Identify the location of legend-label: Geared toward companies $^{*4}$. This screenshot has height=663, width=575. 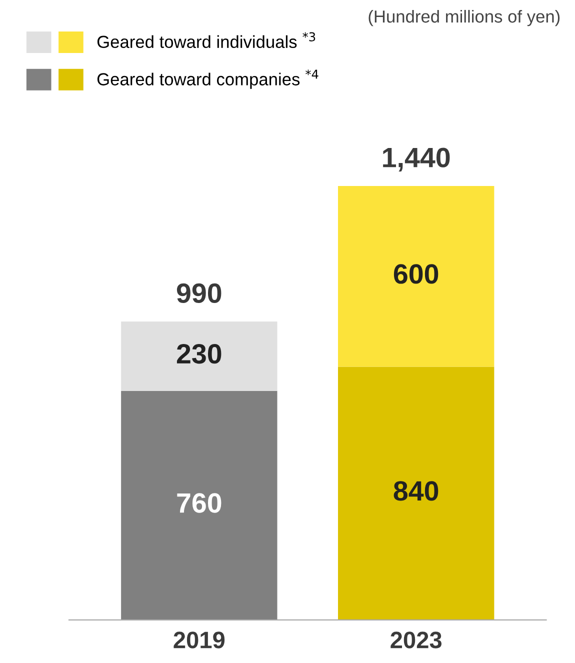
(207, 79).